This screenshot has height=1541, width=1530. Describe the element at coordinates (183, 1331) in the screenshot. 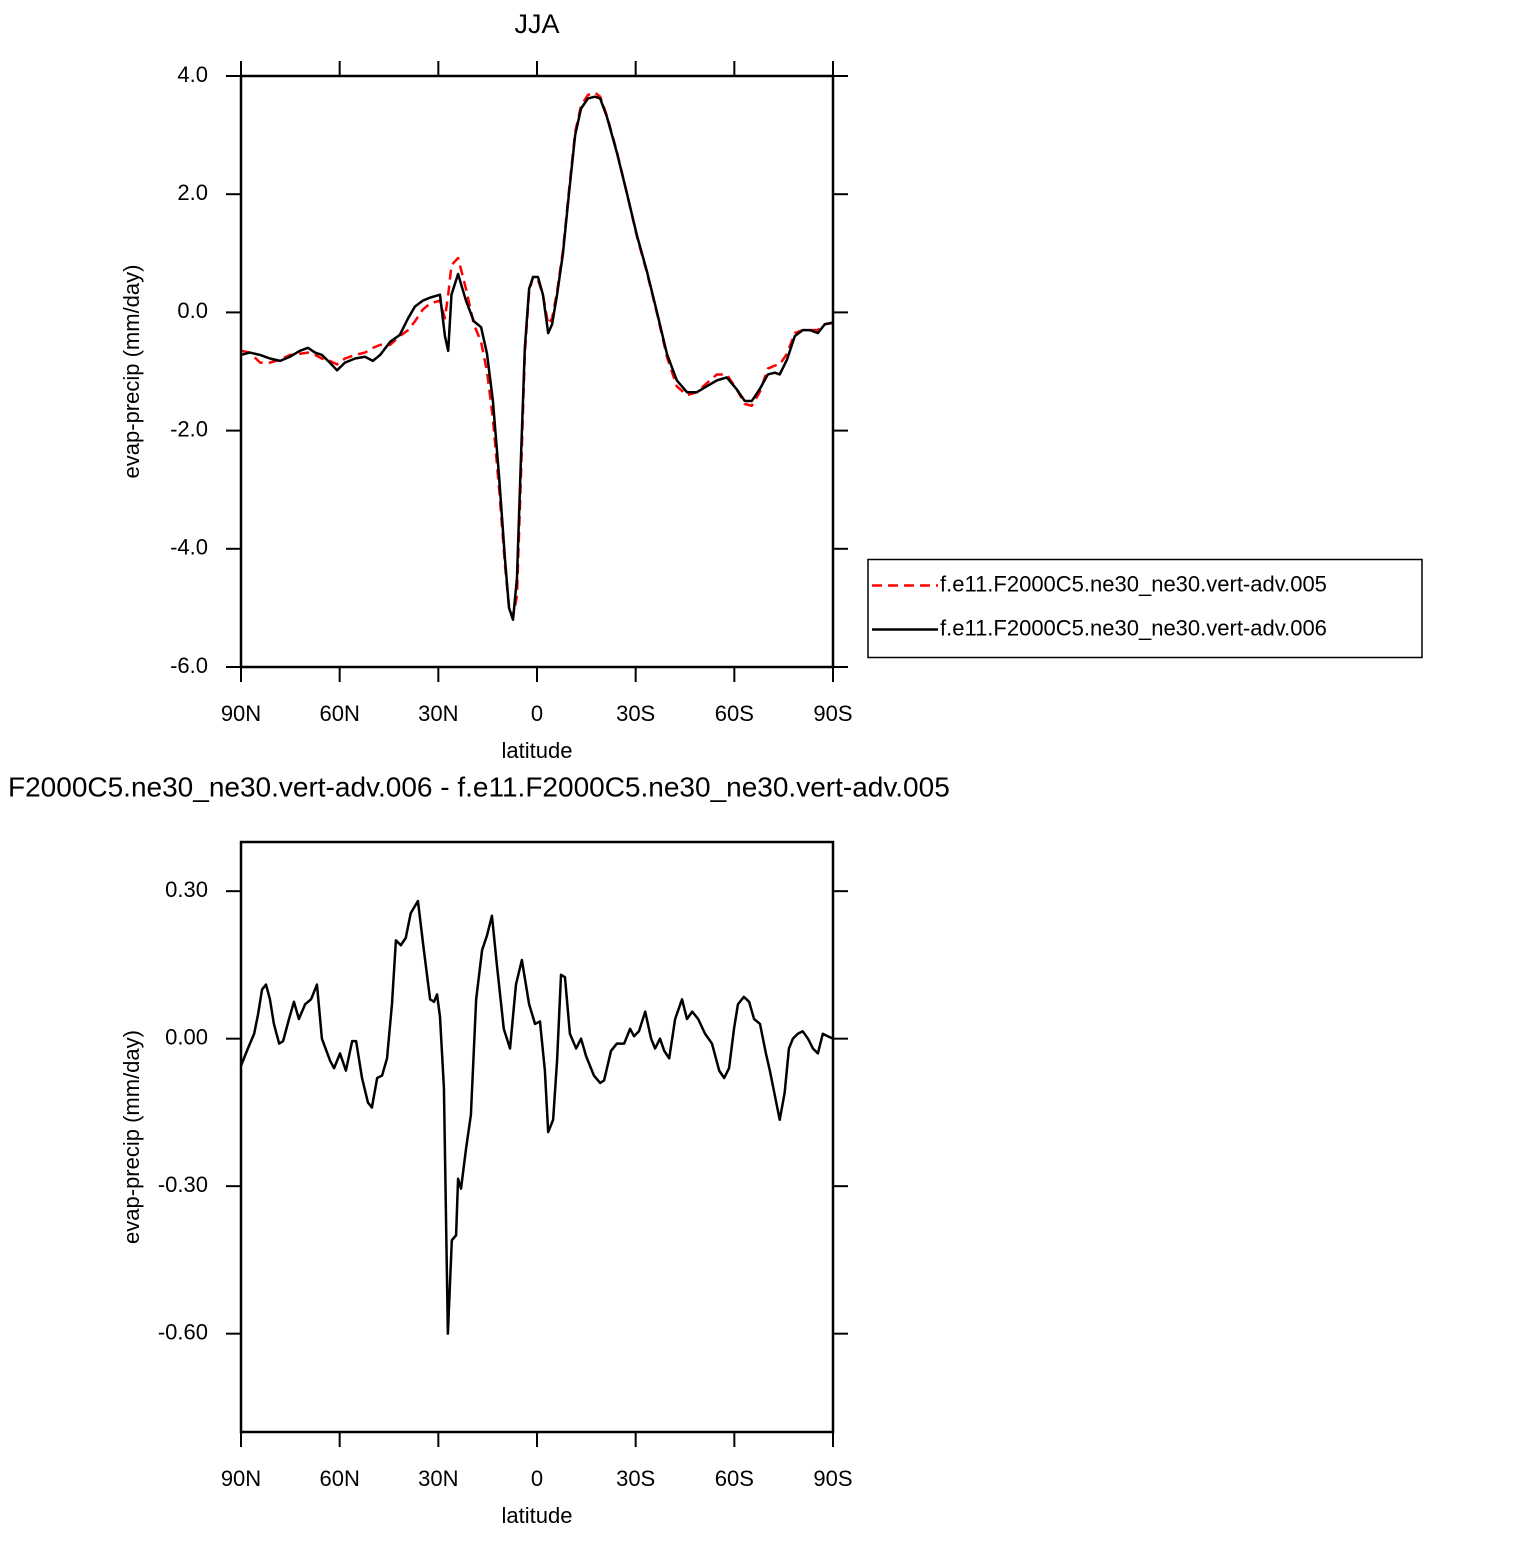

I see `y-tick-label: -0.60` at that location.